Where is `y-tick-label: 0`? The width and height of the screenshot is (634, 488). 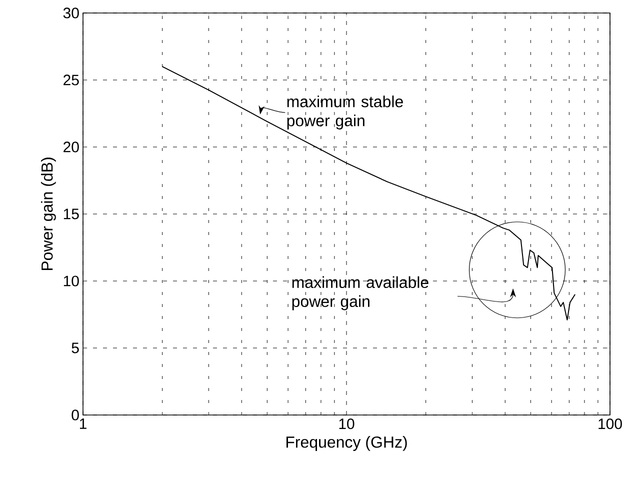
y-tick-label: 0 is located at coordinates (75, 415).